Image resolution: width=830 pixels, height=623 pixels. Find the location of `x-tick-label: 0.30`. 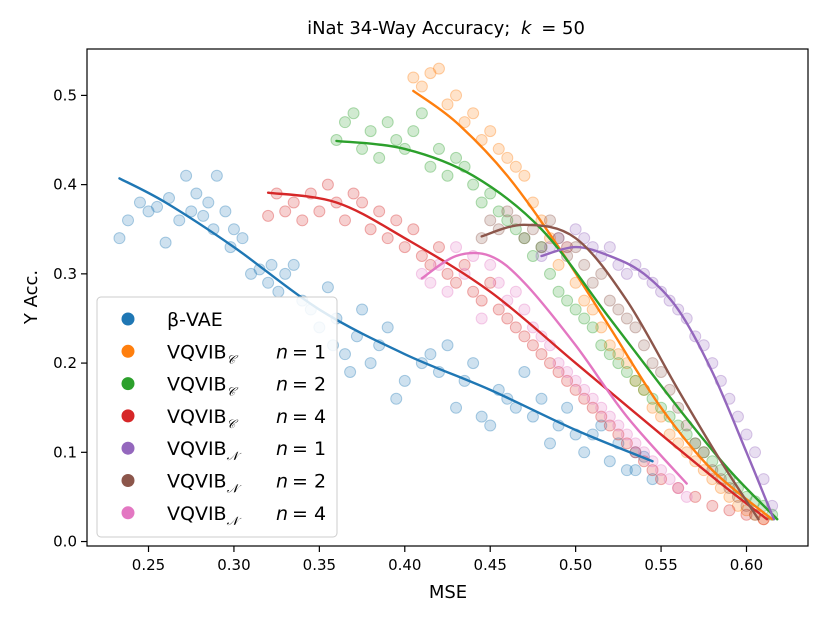

x-tick-label: 0.30 is located at coordinates (233, 565).